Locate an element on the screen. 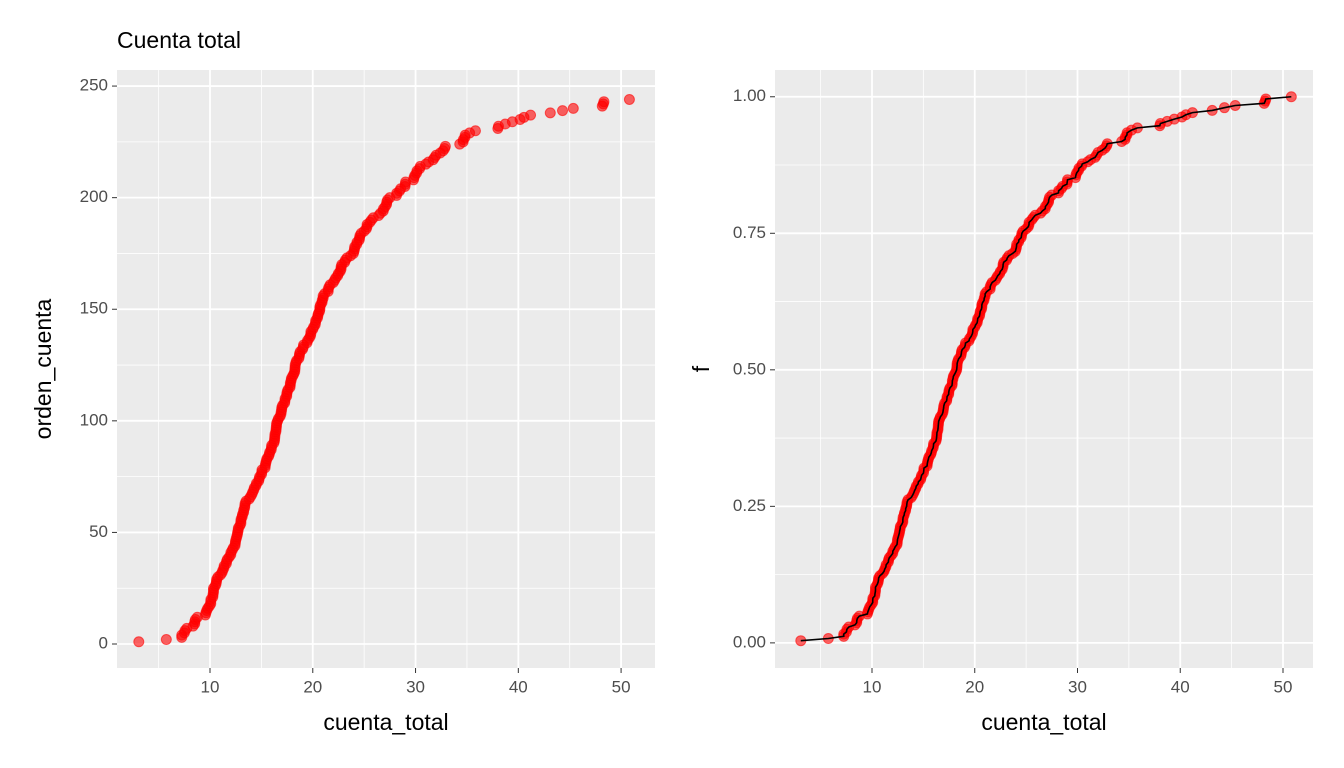 This screenshot has width=1344, height=768. y-tick-label: 150 is located at coordinates (94, 308).